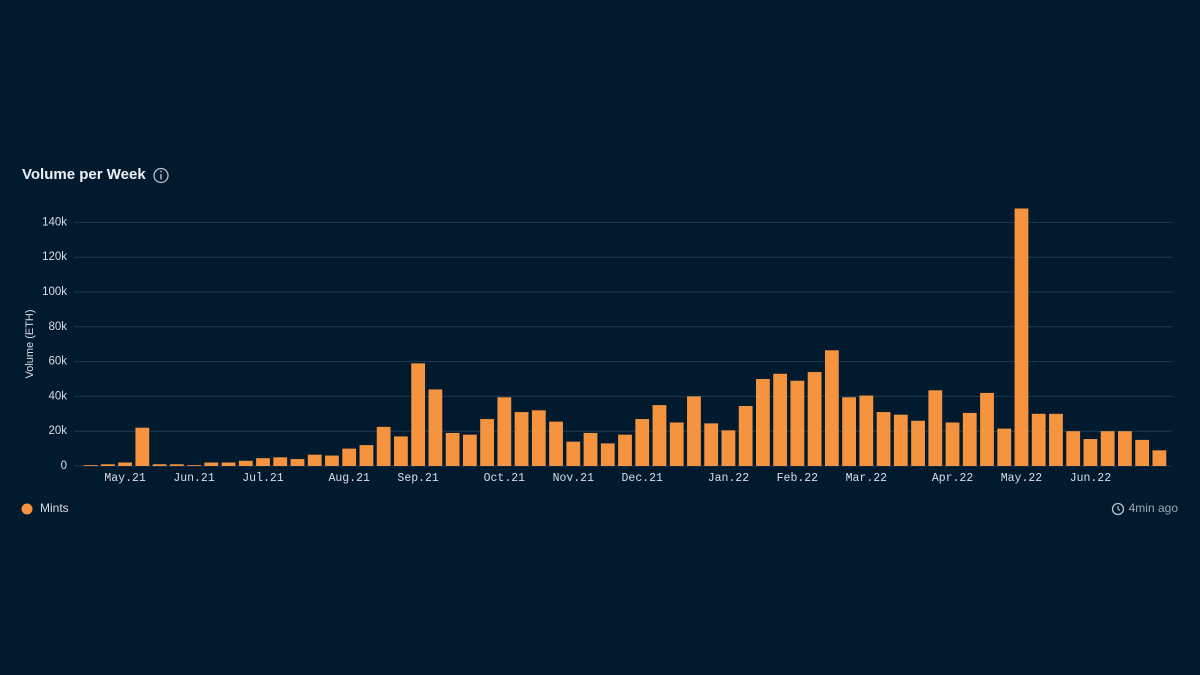 The width and height of the screenshot is (1200, 675). What do you see at coordinates (643, 478) in the screenshot?
I see `x-tick-label: Dec.21` at bounding box center [643, 478].